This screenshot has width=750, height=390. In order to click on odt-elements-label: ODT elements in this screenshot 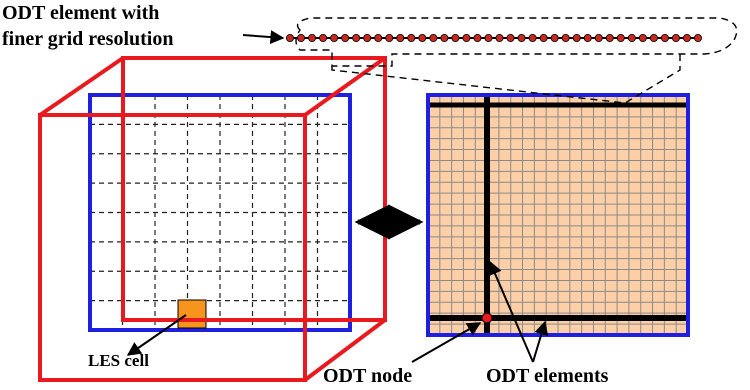, I will do `click(547, 376)`.